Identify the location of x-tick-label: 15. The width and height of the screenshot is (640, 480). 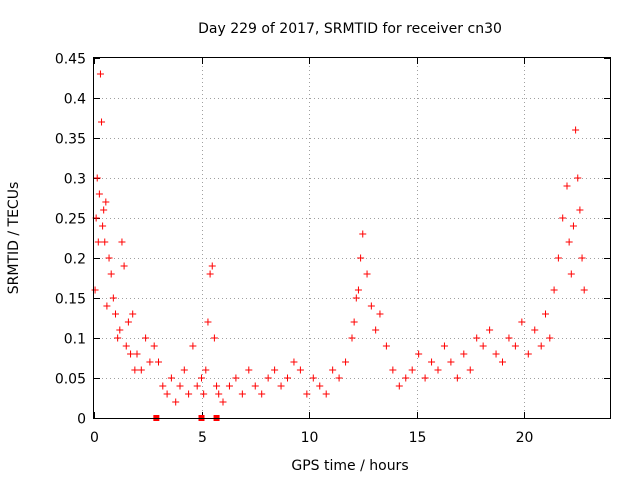
(418, 438).